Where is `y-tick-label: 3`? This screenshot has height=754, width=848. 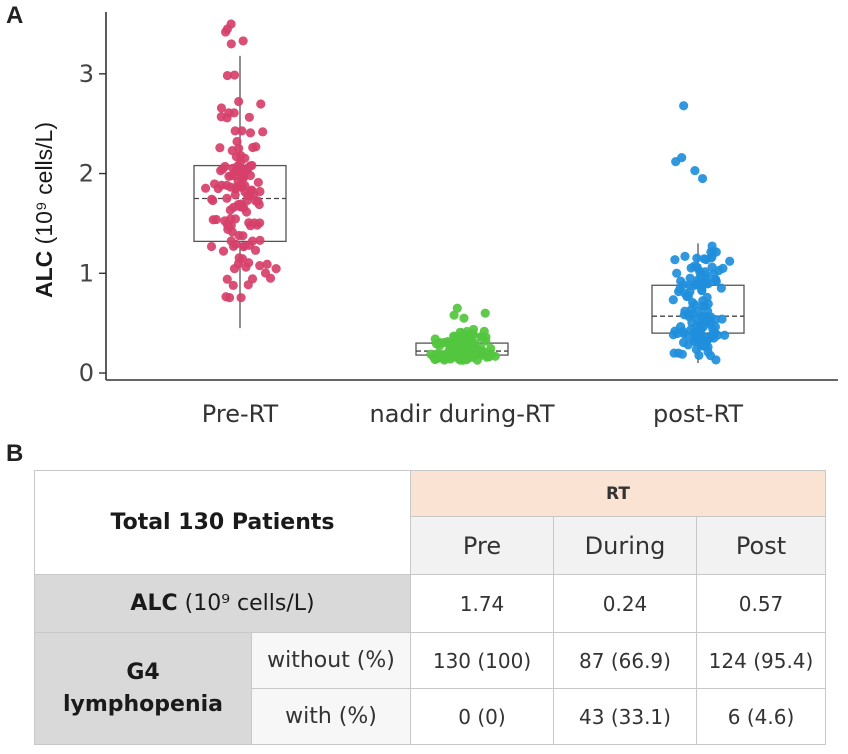
y-tick-label: 3 is located at coordinates (86, 74).